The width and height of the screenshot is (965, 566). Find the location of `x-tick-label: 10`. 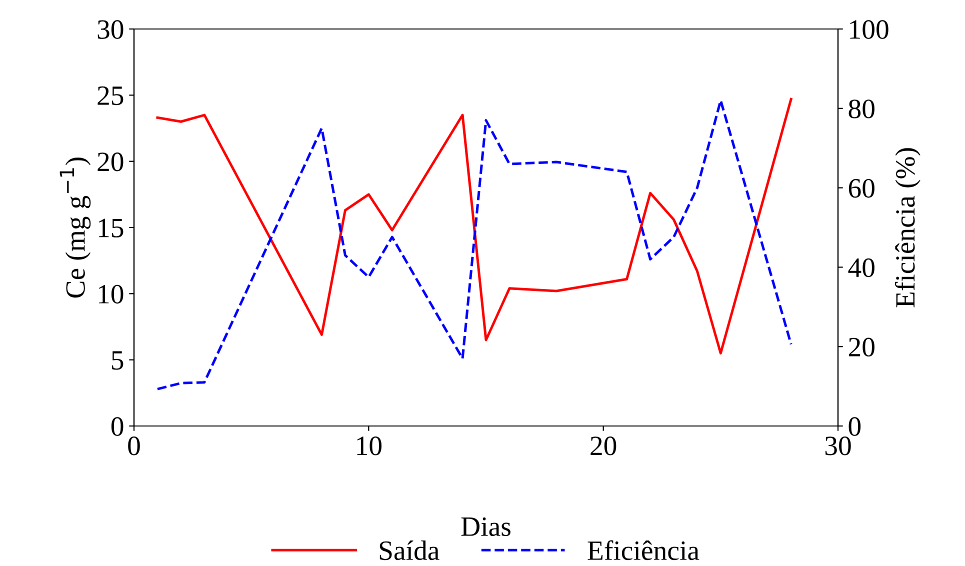

x-tick-label: 10 is located at coordinates (369, 446).